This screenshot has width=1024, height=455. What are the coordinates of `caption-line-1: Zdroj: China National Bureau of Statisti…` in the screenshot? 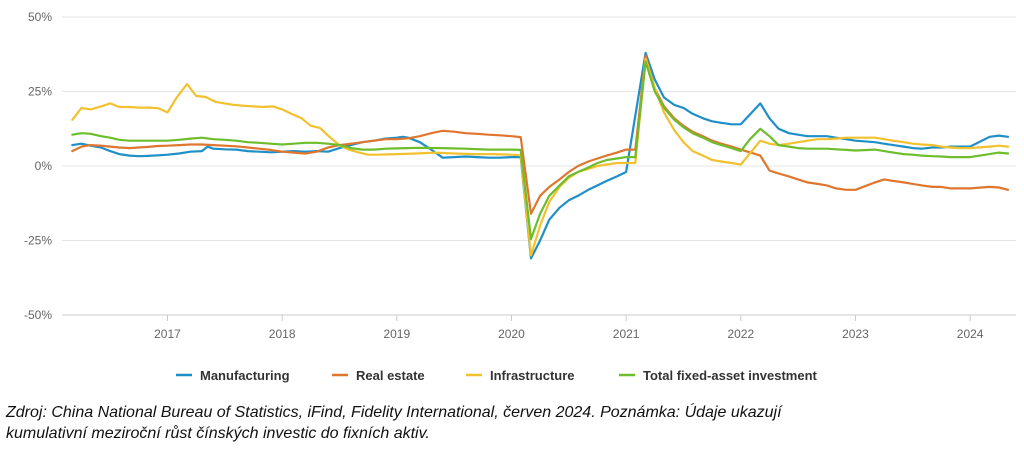 It's located at (394, 412).